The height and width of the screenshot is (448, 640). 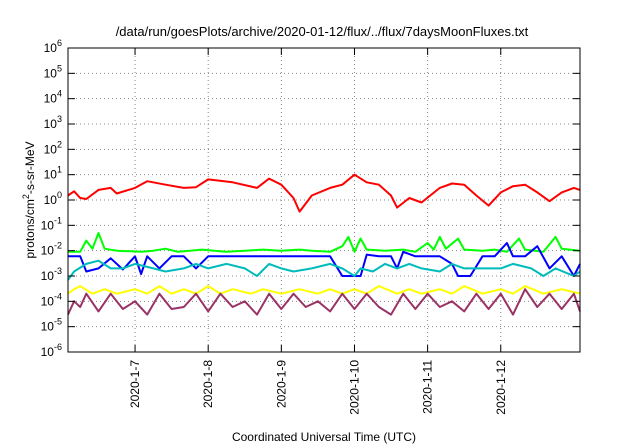 I want to click on y-tick-label: 10⁶, so click(x=53, y=46).